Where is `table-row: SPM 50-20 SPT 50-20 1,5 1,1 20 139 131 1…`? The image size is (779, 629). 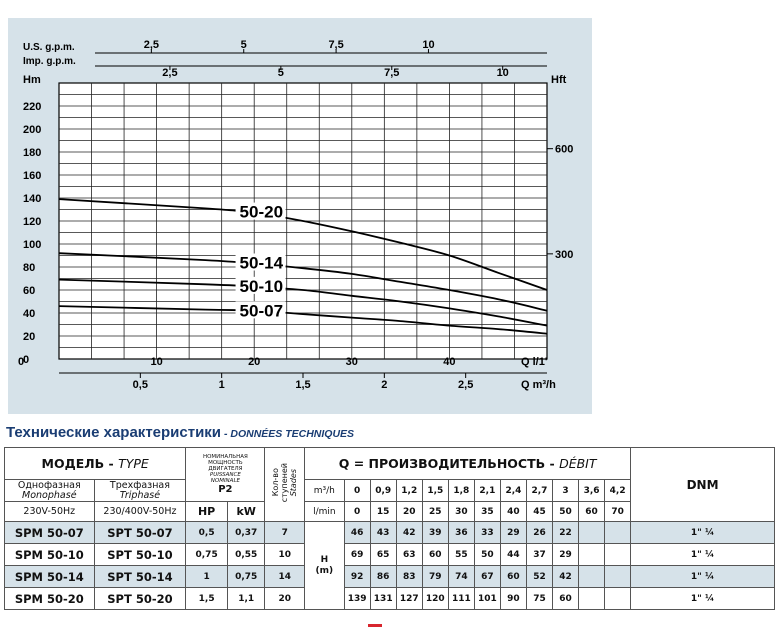 table-row: SPM 50-20 SPT 50-20 1,5 1,1 20 139 131 1… is located at coordinates (389, 598).